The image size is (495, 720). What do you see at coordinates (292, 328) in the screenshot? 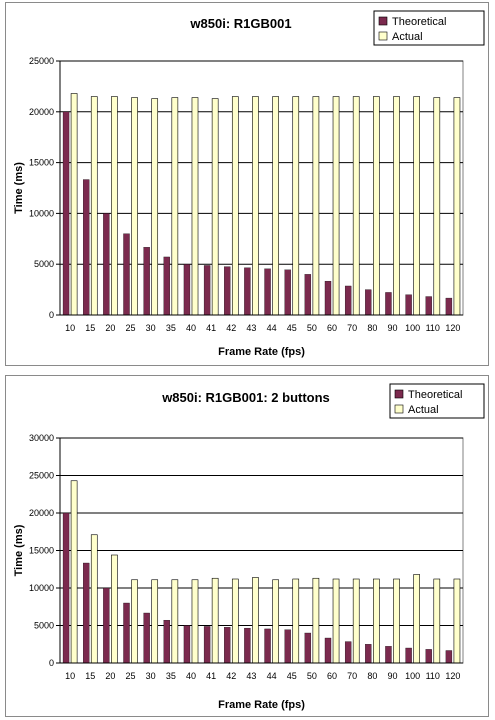
I see `x-tick-label: 45` at bounding box center [292, 328].